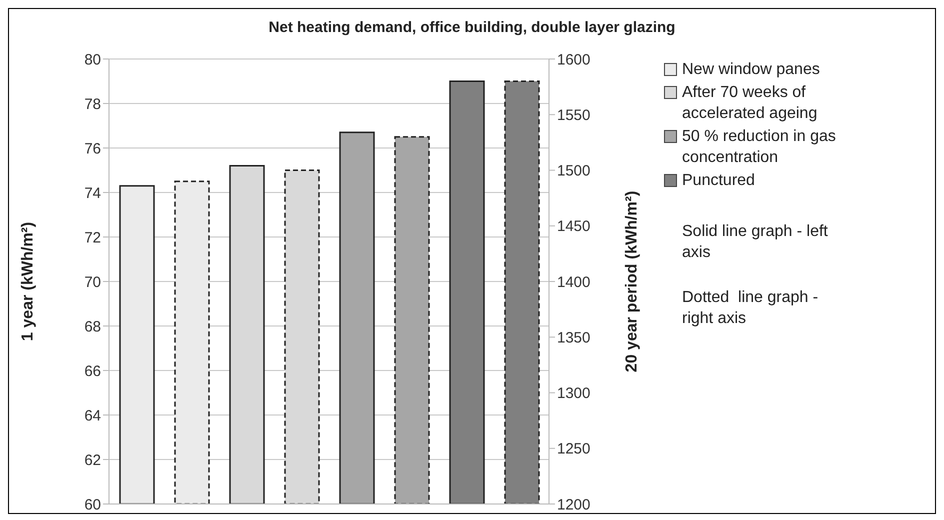 Image resolution: width=944 pixels, height=520 pixels. Describe the element at coordinates (92, 505) in the screenshot. I see `y-tick-label: 60` at that location.